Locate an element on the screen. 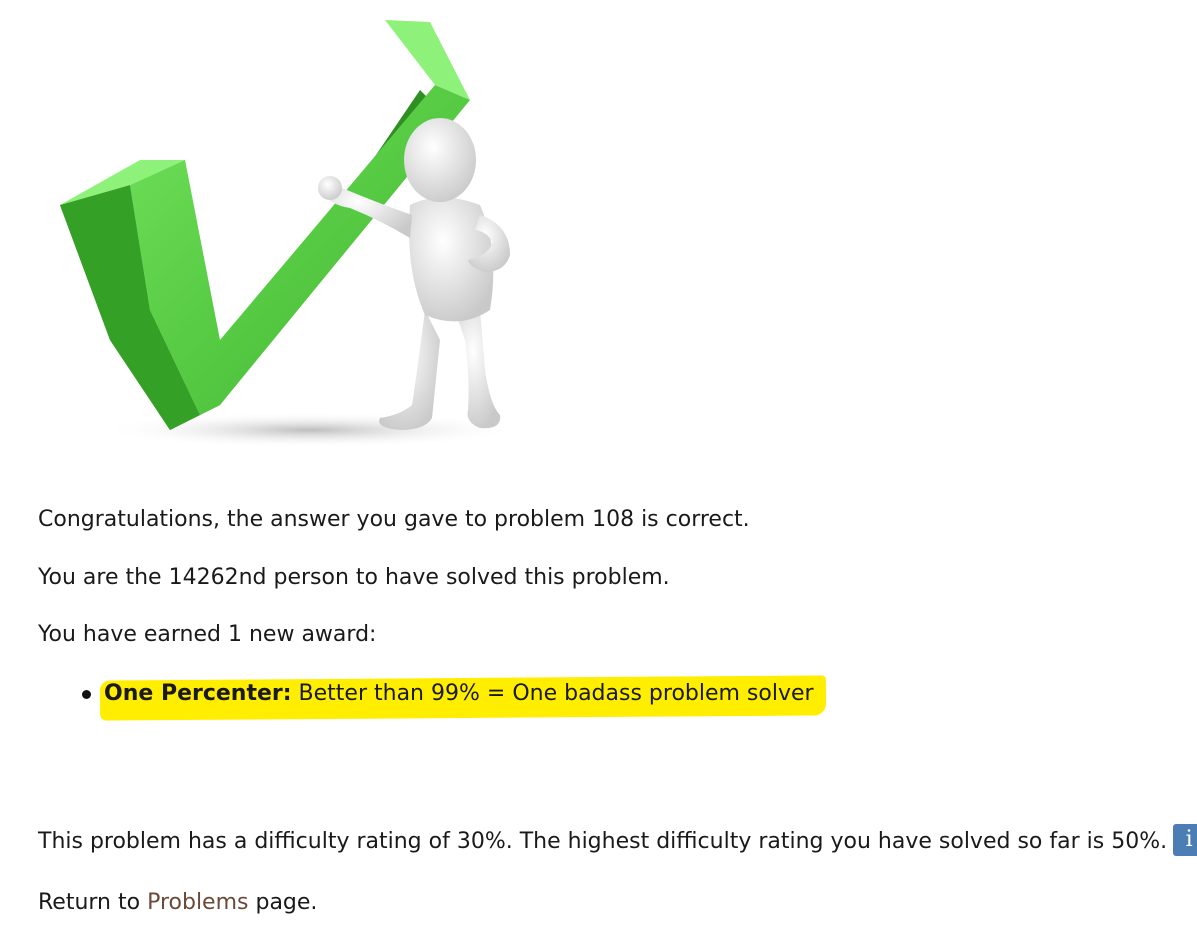 Image resolution: width=1197 pixels, height=937 pixels. difficulty-prefix: This problem has a difficulty rating of is located at coordinates (247, 841).